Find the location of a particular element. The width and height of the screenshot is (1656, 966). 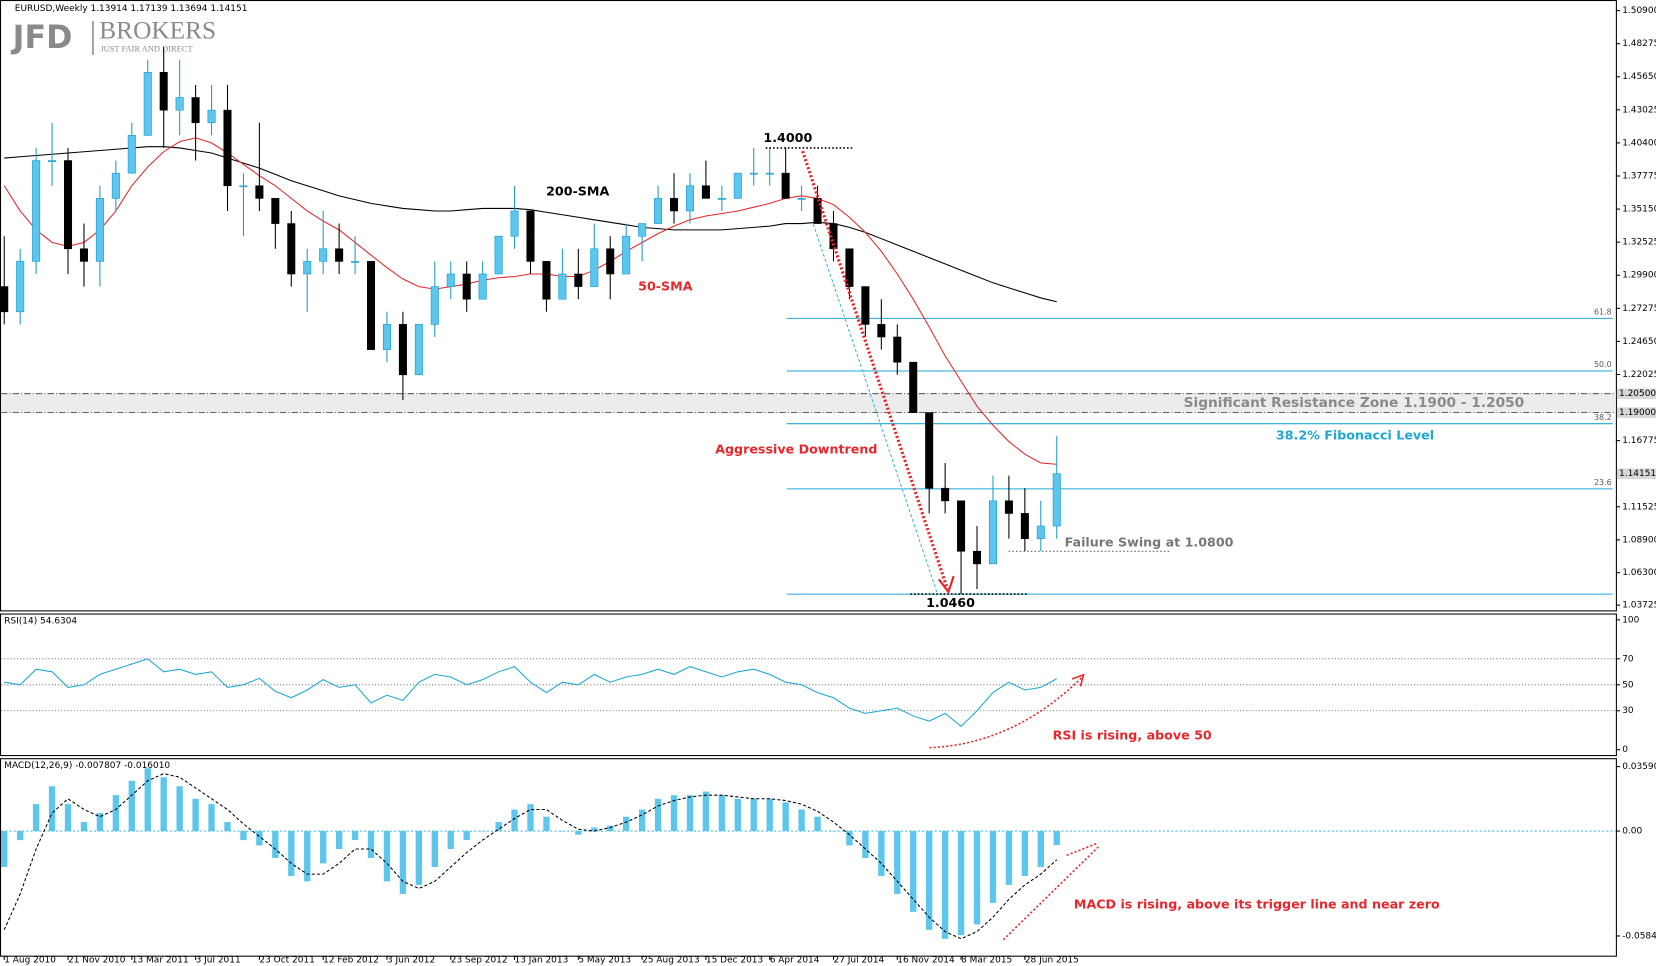

y-tick-label: 1.35150 is located at coordinates (1639, 210).